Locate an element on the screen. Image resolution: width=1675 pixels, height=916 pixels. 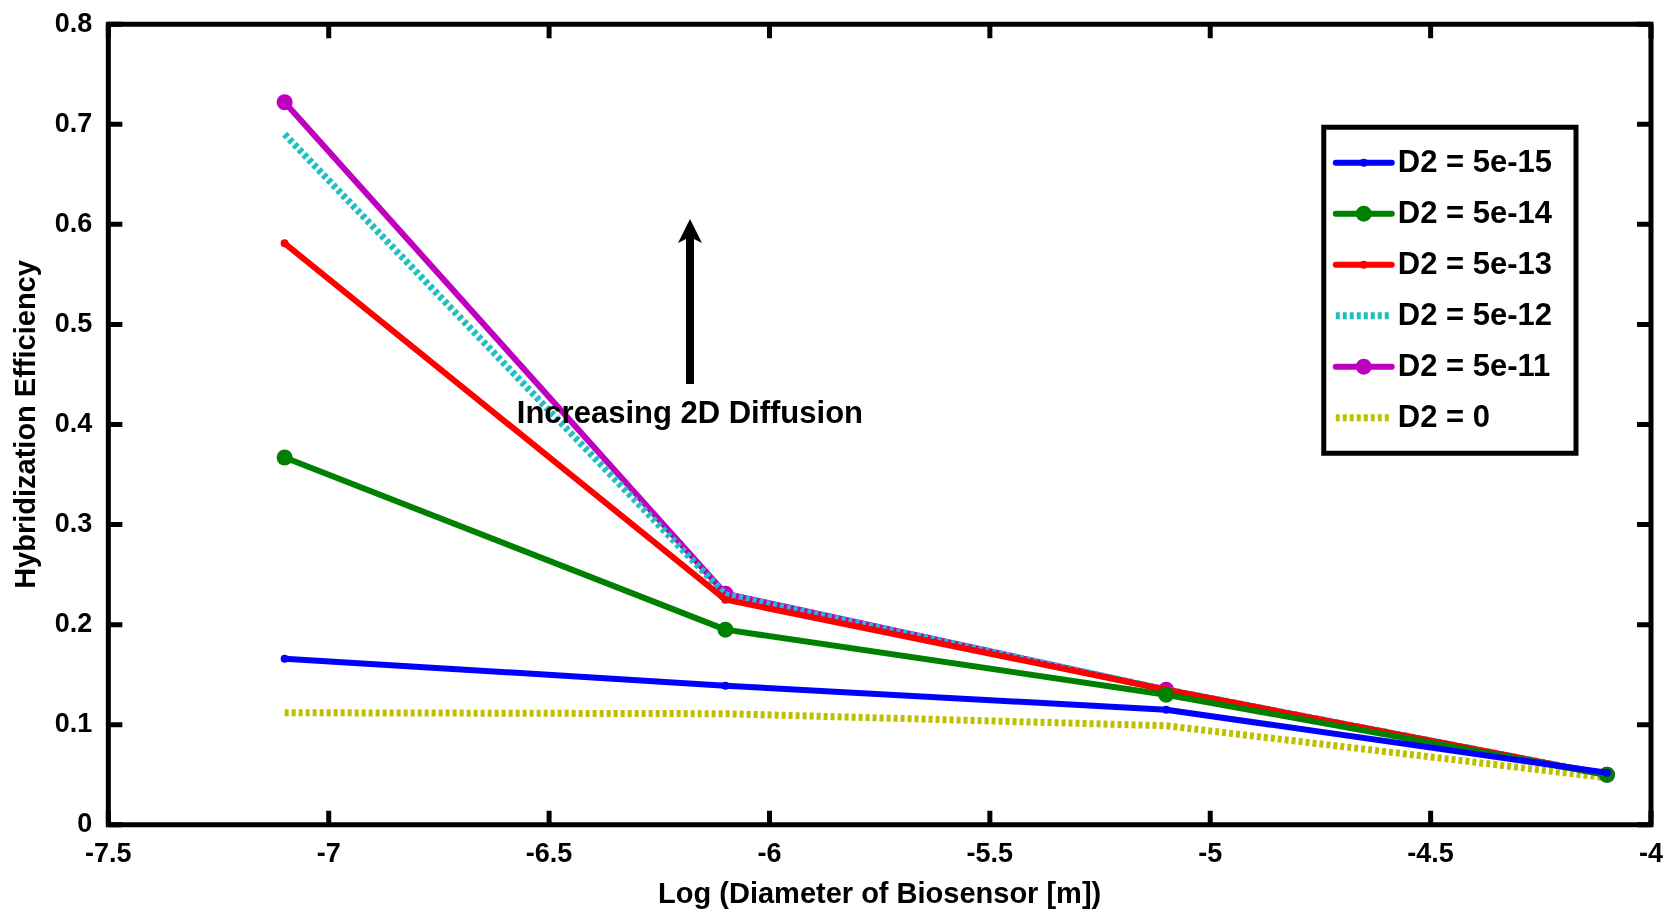
y-tick-label: 0.6 is located at coordinates (73, 222).